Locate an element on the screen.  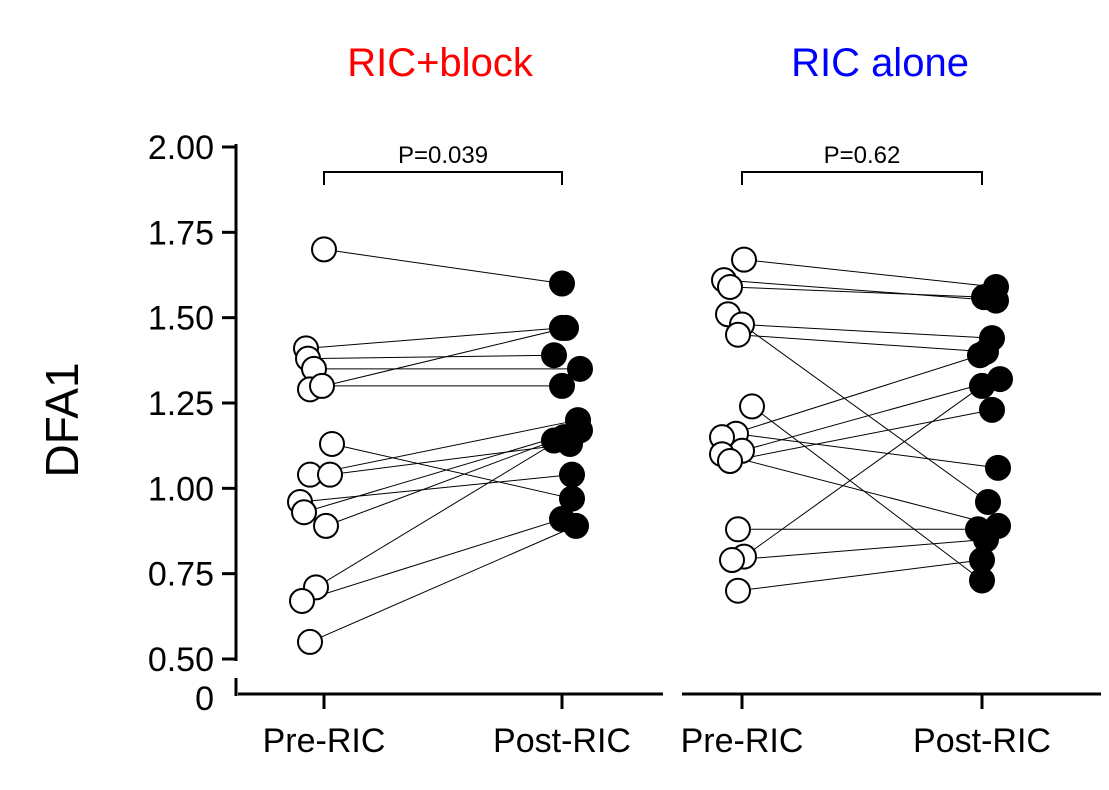
y-tick-label: 1.75 is located at coordinates (181, 233).